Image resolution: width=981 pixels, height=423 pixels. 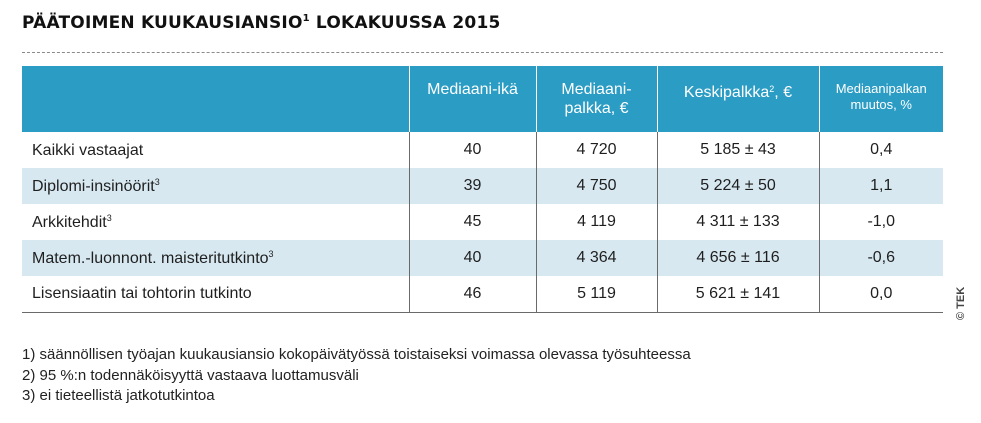 I want to click on cell-change: -1,0, so click(x=880, y=222).